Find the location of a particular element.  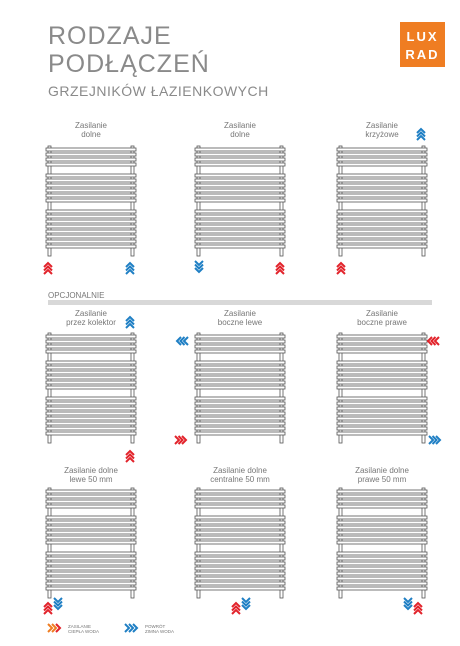

panel-label: Zasilanie dolne is located at coordinates (382, 470).